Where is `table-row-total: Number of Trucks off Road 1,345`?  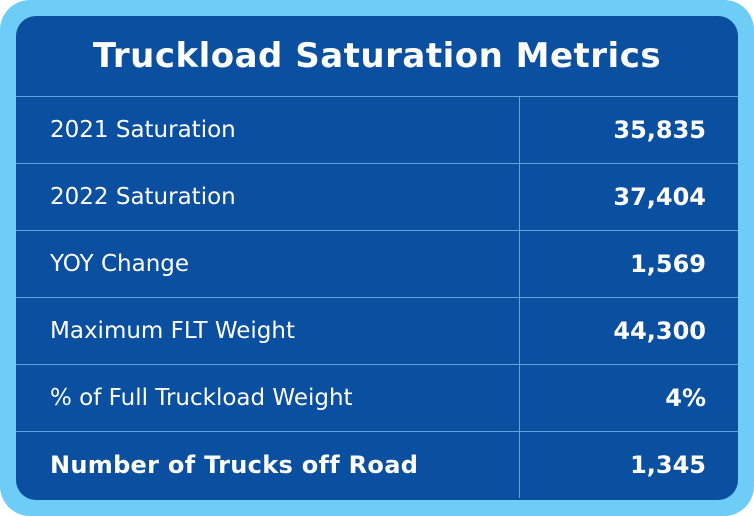 table-row-total: Number of Trucks off Road 1,345 is located at coordinates (377, 464).